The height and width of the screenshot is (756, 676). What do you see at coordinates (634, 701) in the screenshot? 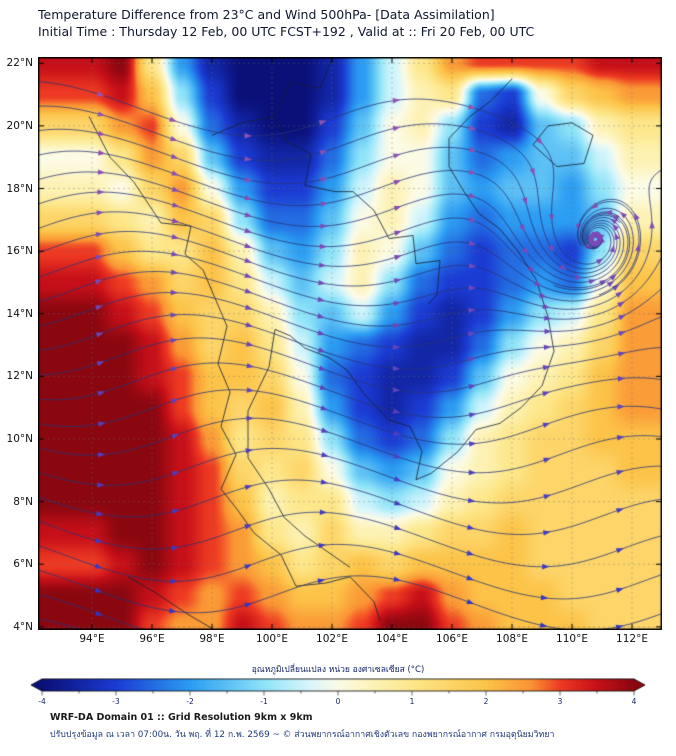
I see `colorbar-tick-label: 4` at bounding box center [634, 701].